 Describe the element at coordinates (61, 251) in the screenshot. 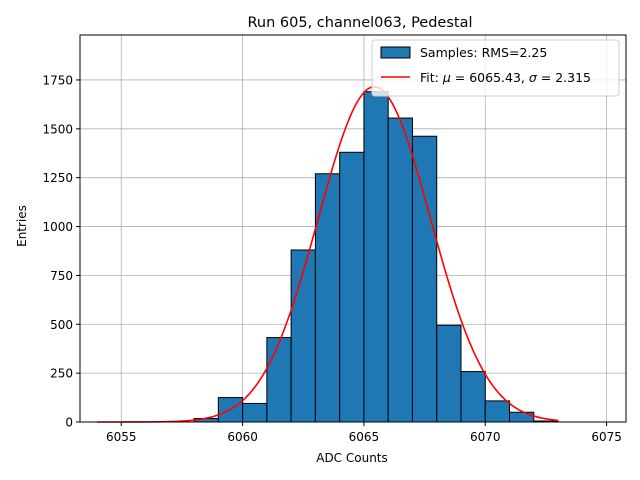

I see `y-axis-ticks: 0 250 500 750 1000 1250 1500 1750` at that location.